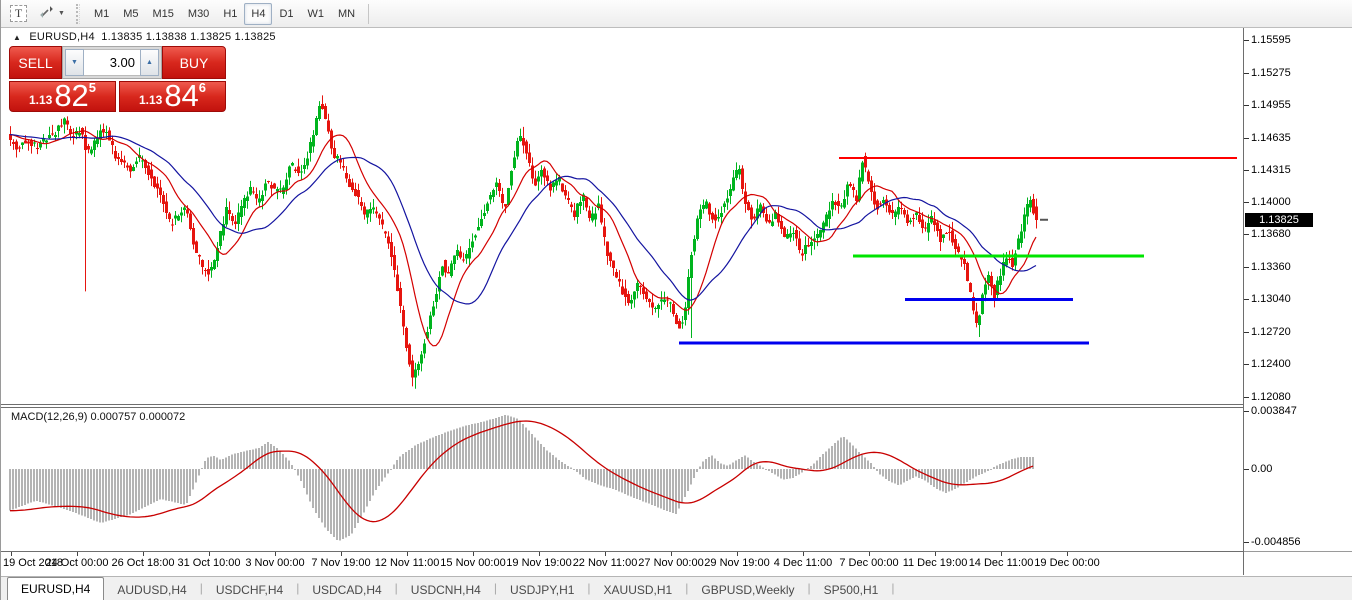  Describe the element at coordinates (539, 563) in the screenshot. I see `date-axis-label: 19 Nov 19:00` at that location.